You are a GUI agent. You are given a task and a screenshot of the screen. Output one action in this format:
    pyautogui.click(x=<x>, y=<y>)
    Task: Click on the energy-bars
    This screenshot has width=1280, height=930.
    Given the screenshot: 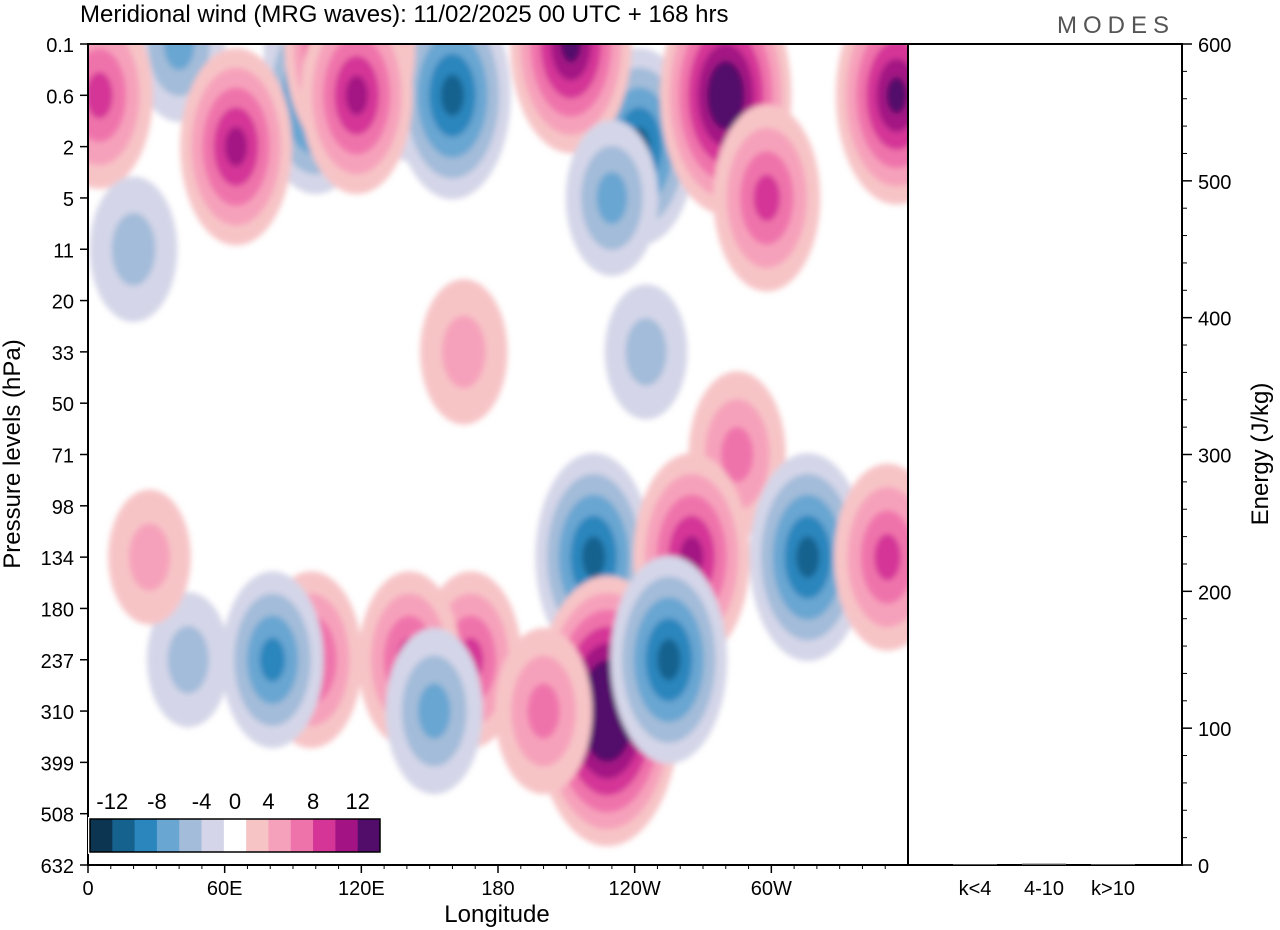 What is the action you would take?
    pyautogui.click(x=1044, y=864)
    